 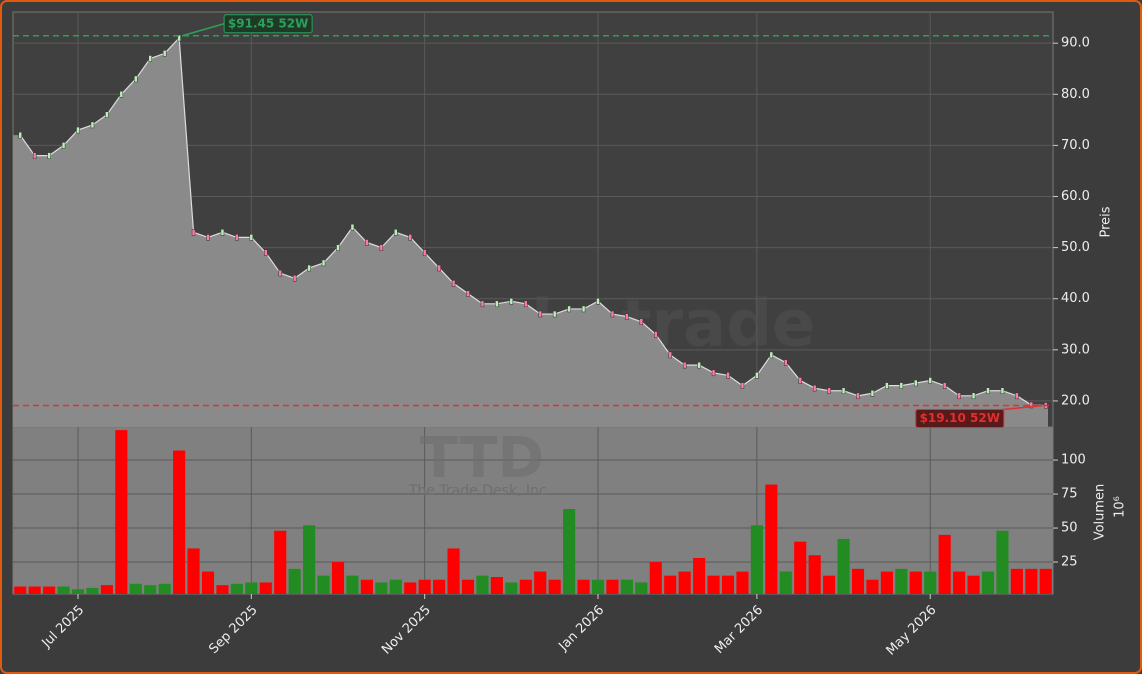 I want to click on y-axis-unit: 10⁶, so click(x=1120, y=507).